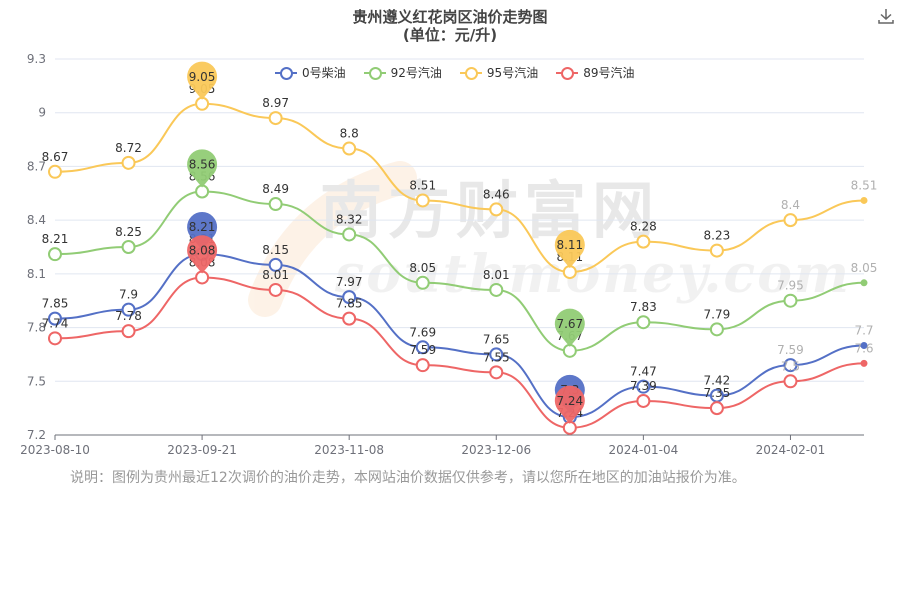  Describe the element at coordinates (275, 103) in the screenshot. I see `data-label: 8.97` at that location.